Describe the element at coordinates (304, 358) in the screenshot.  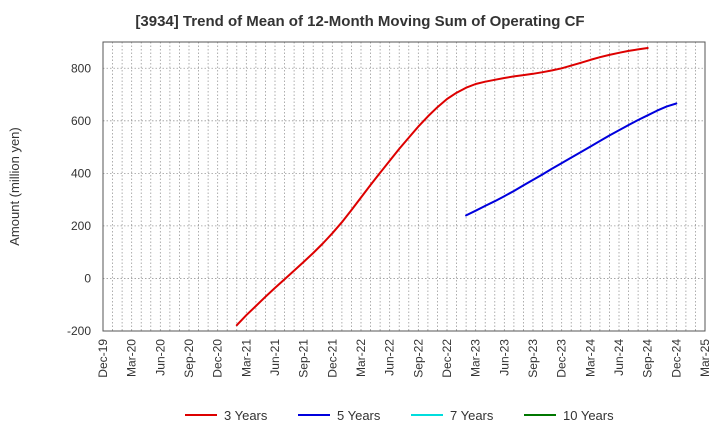
I see `x-tick-label: Sep-21` at that location.